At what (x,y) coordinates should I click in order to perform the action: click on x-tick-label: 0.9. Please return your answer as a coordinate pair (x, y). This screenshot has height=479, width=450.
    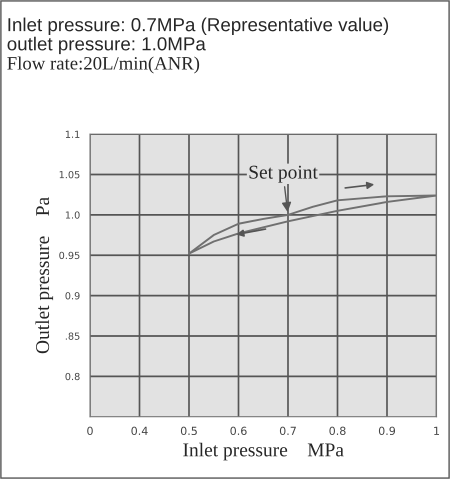
    Looking at the image, I should click on (387, 431).